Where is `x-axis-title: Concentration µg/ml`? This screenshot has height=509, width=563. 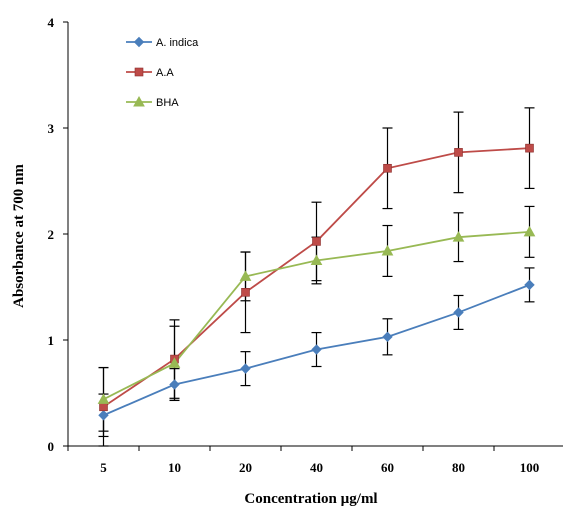
x-axis-title: Concentration µg/ml is located at coordinates (310, 499).